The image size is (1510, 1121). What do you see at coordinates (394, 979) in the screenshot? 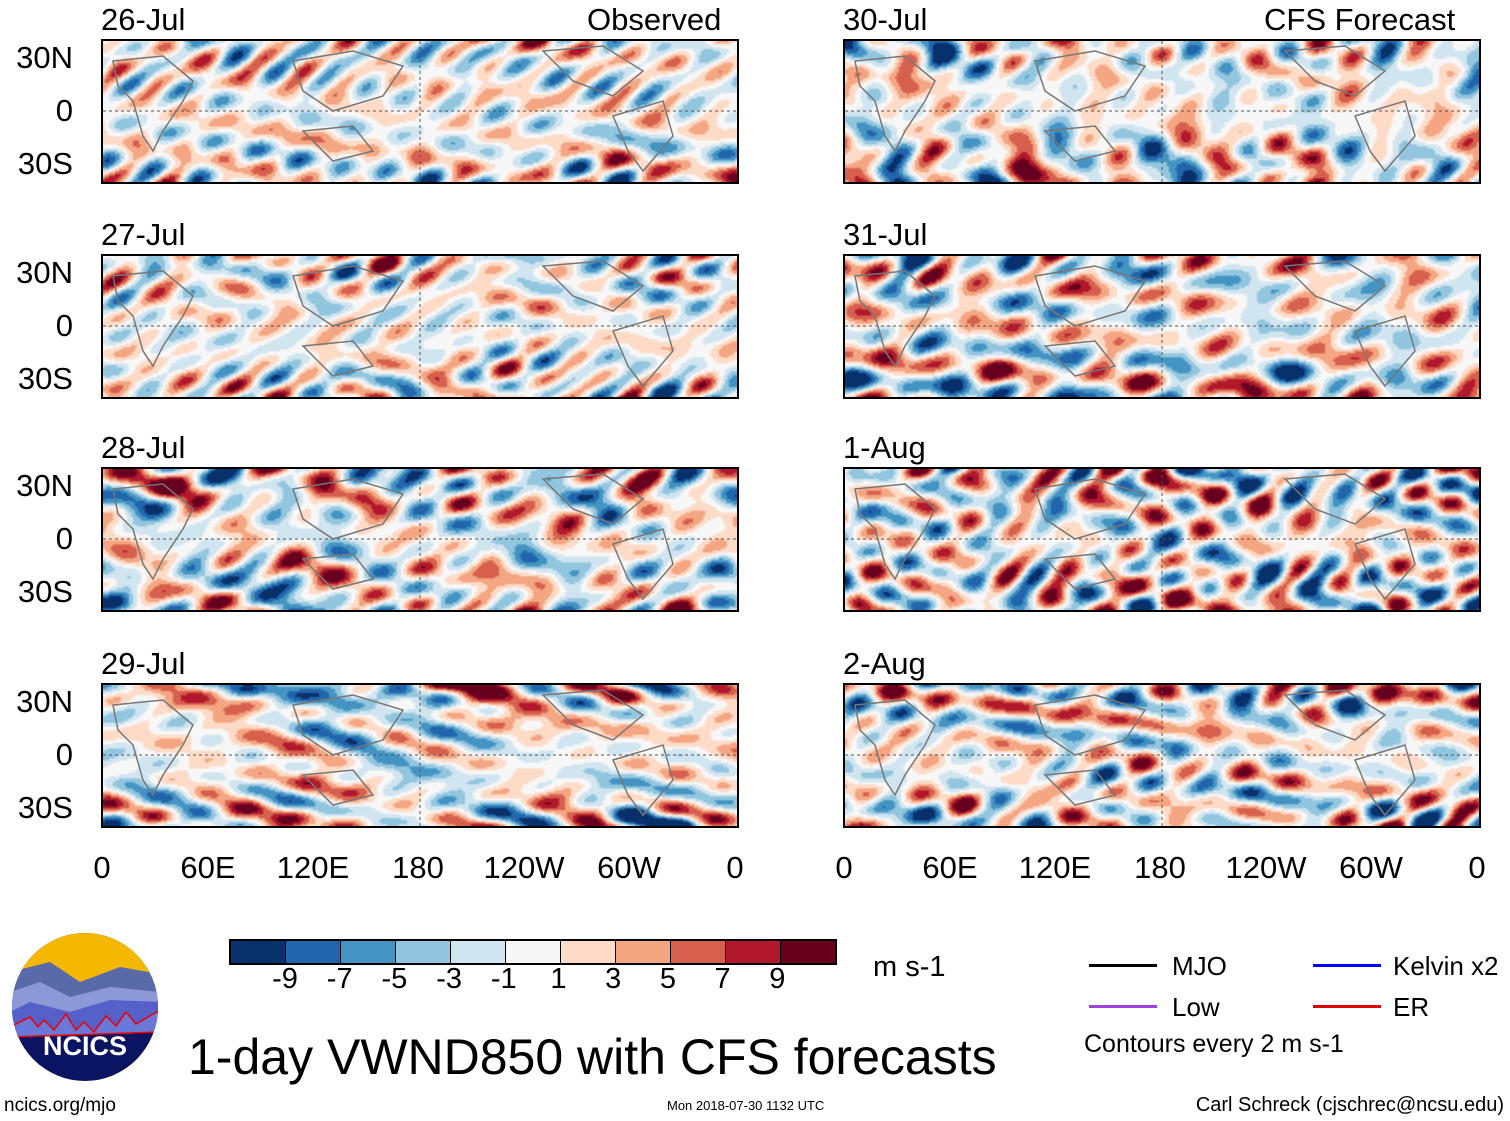
I see `colorbar-label: -5` at bounding box center [394, 979].